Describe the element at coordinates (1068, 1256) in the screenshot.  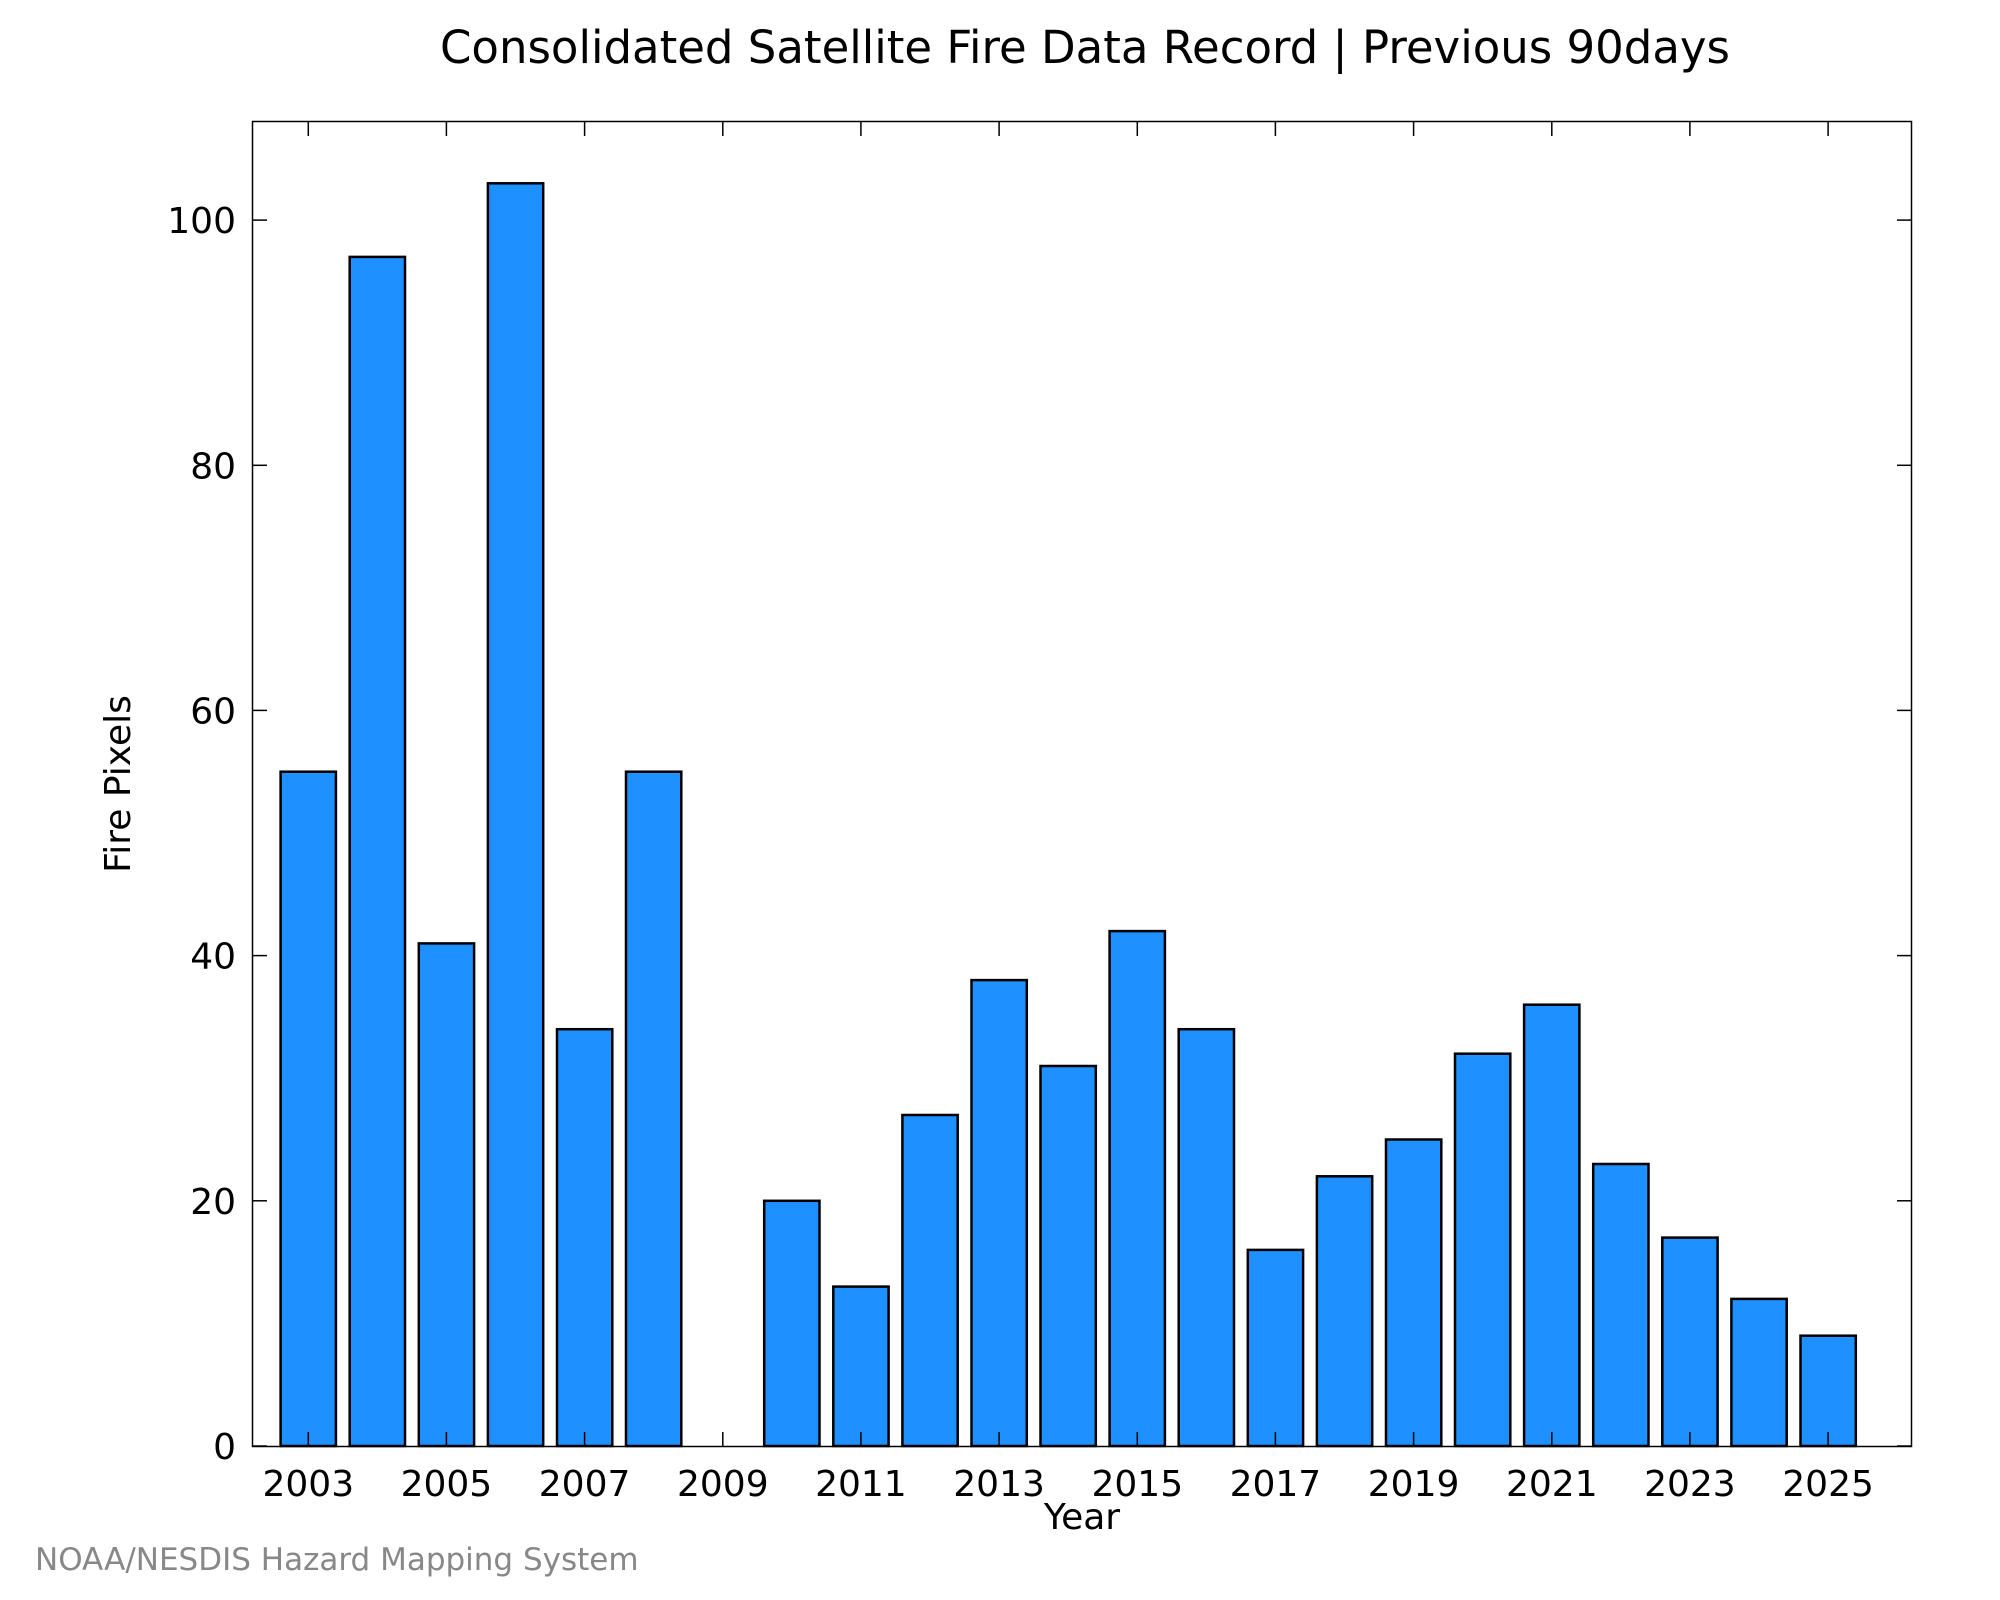
I see `bar-2014` at that location.